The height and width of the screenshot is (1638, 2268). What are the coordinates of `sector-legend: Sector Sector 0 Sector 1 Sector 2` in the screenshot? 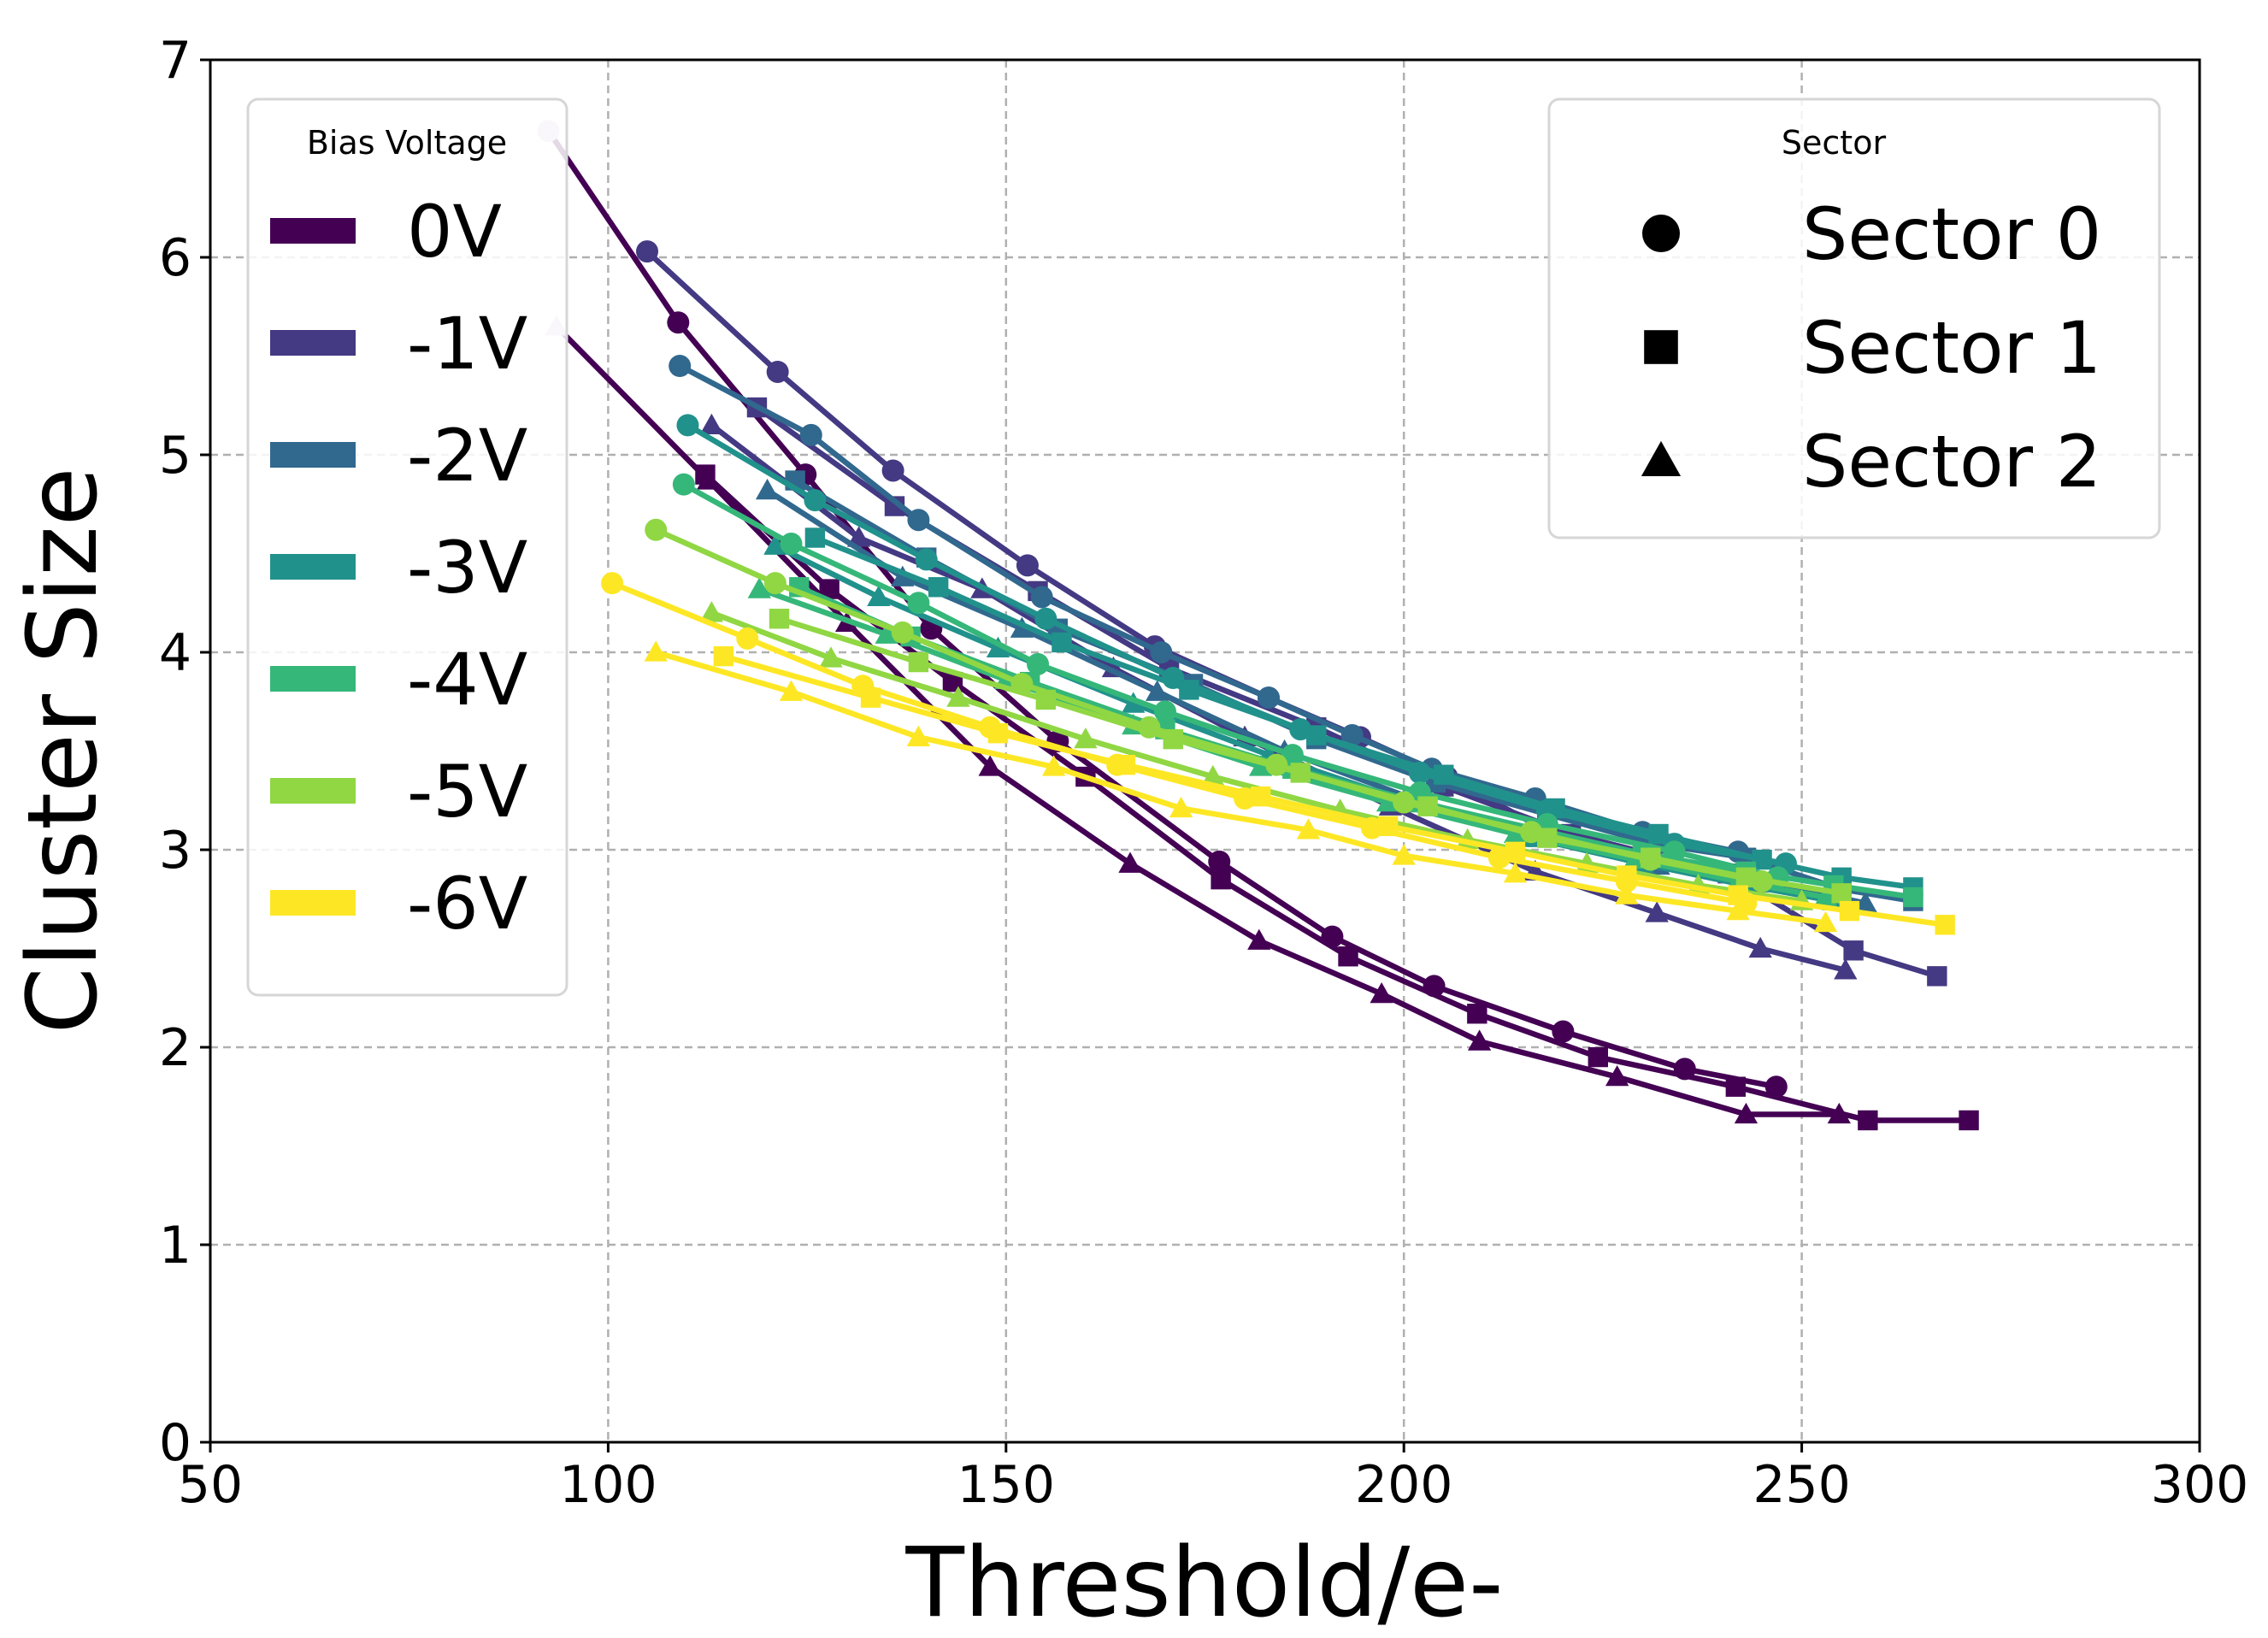 It's located at (1854, 318).